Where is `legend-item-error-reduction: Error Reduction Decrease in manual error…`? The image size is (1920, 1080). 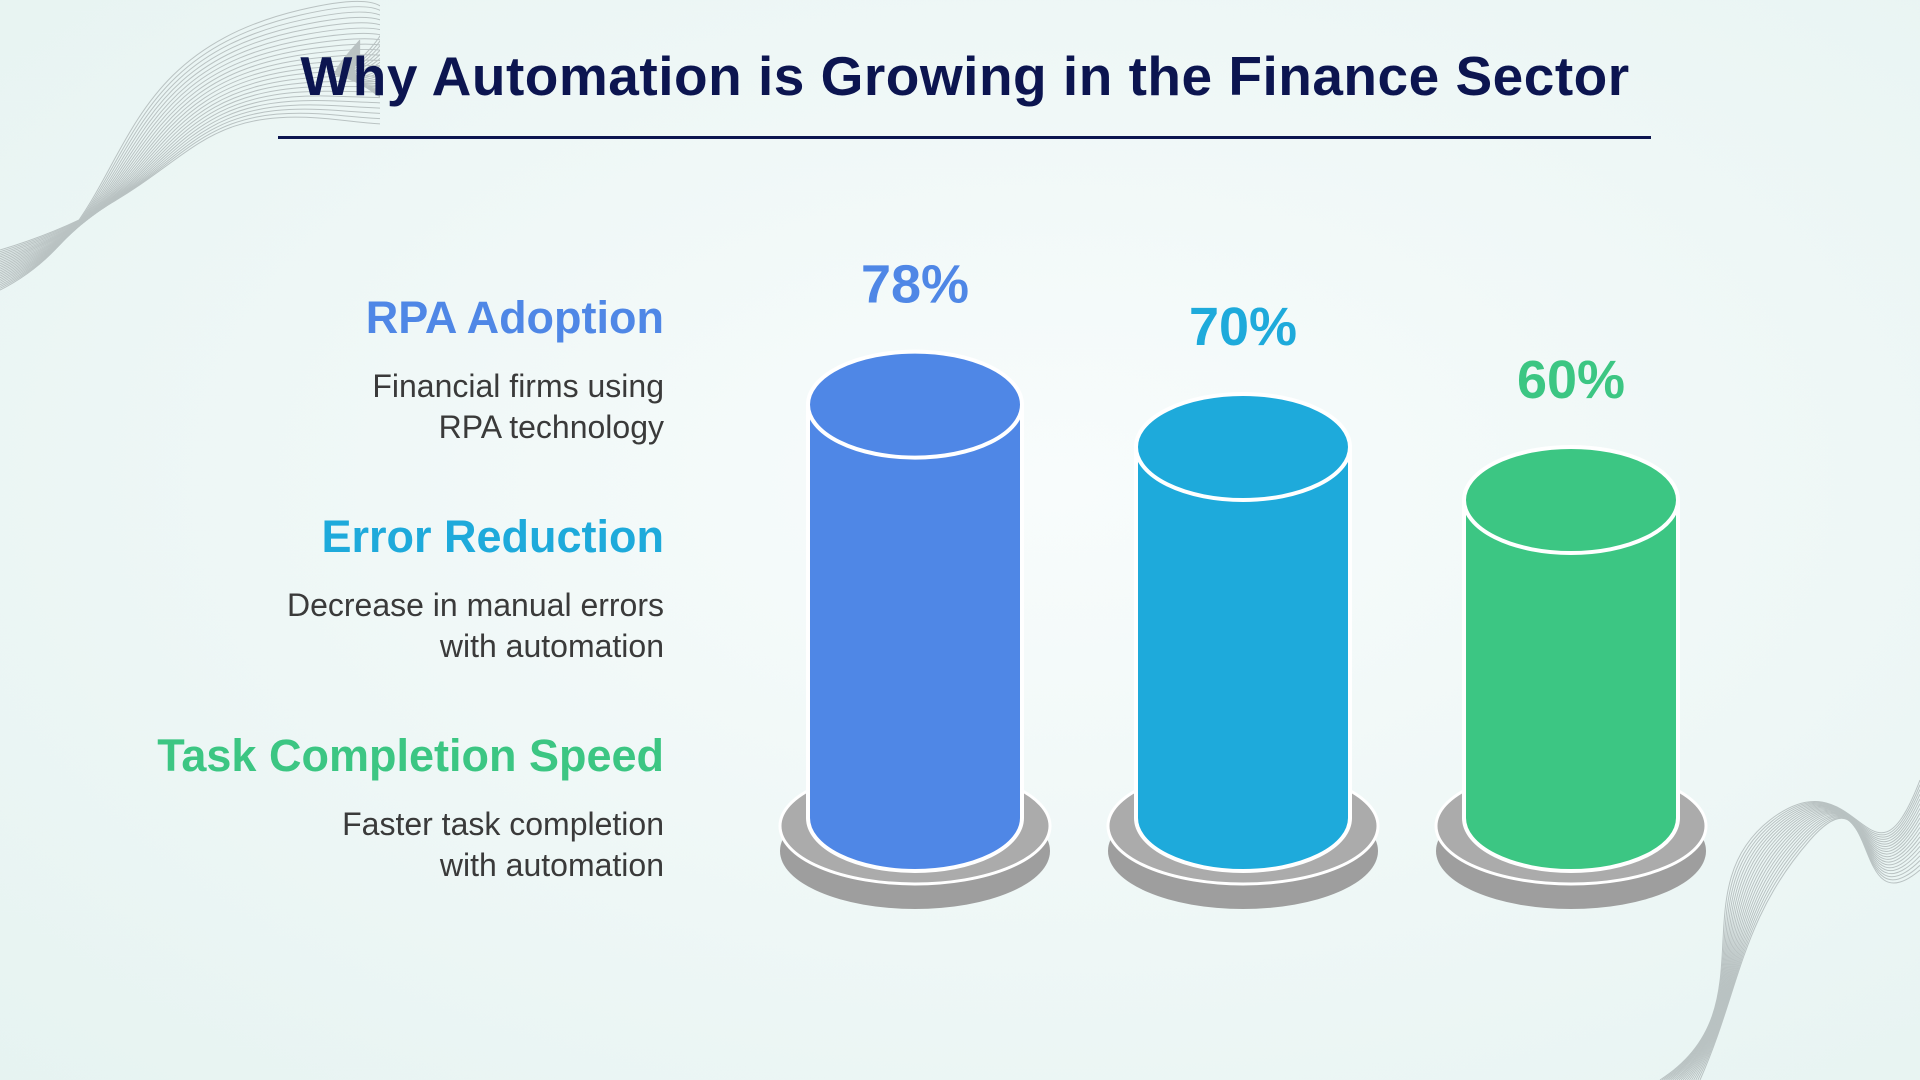 legend-item-error-reduction: Error Reduction Decrease in manual error… is located at coordinates (372, 588).